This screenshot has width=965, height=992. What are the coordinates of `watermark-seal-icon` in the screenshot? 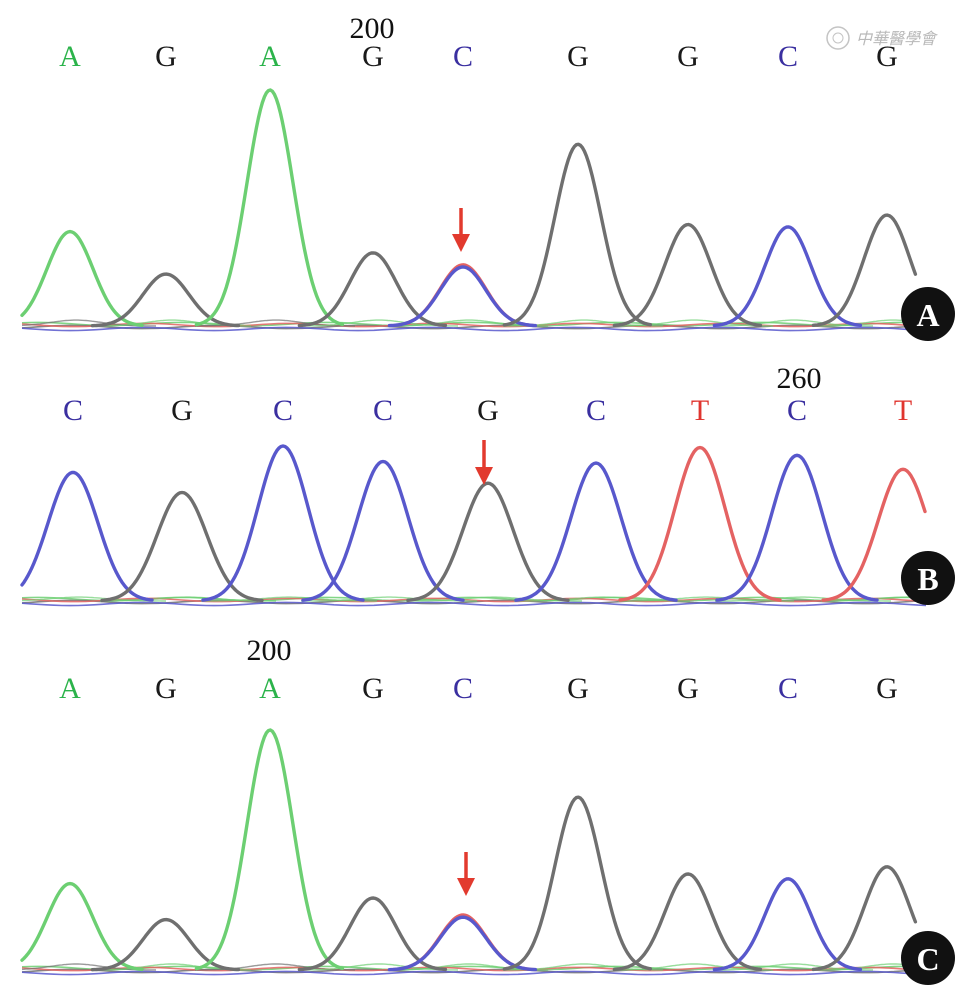 It's located at (838, 38).